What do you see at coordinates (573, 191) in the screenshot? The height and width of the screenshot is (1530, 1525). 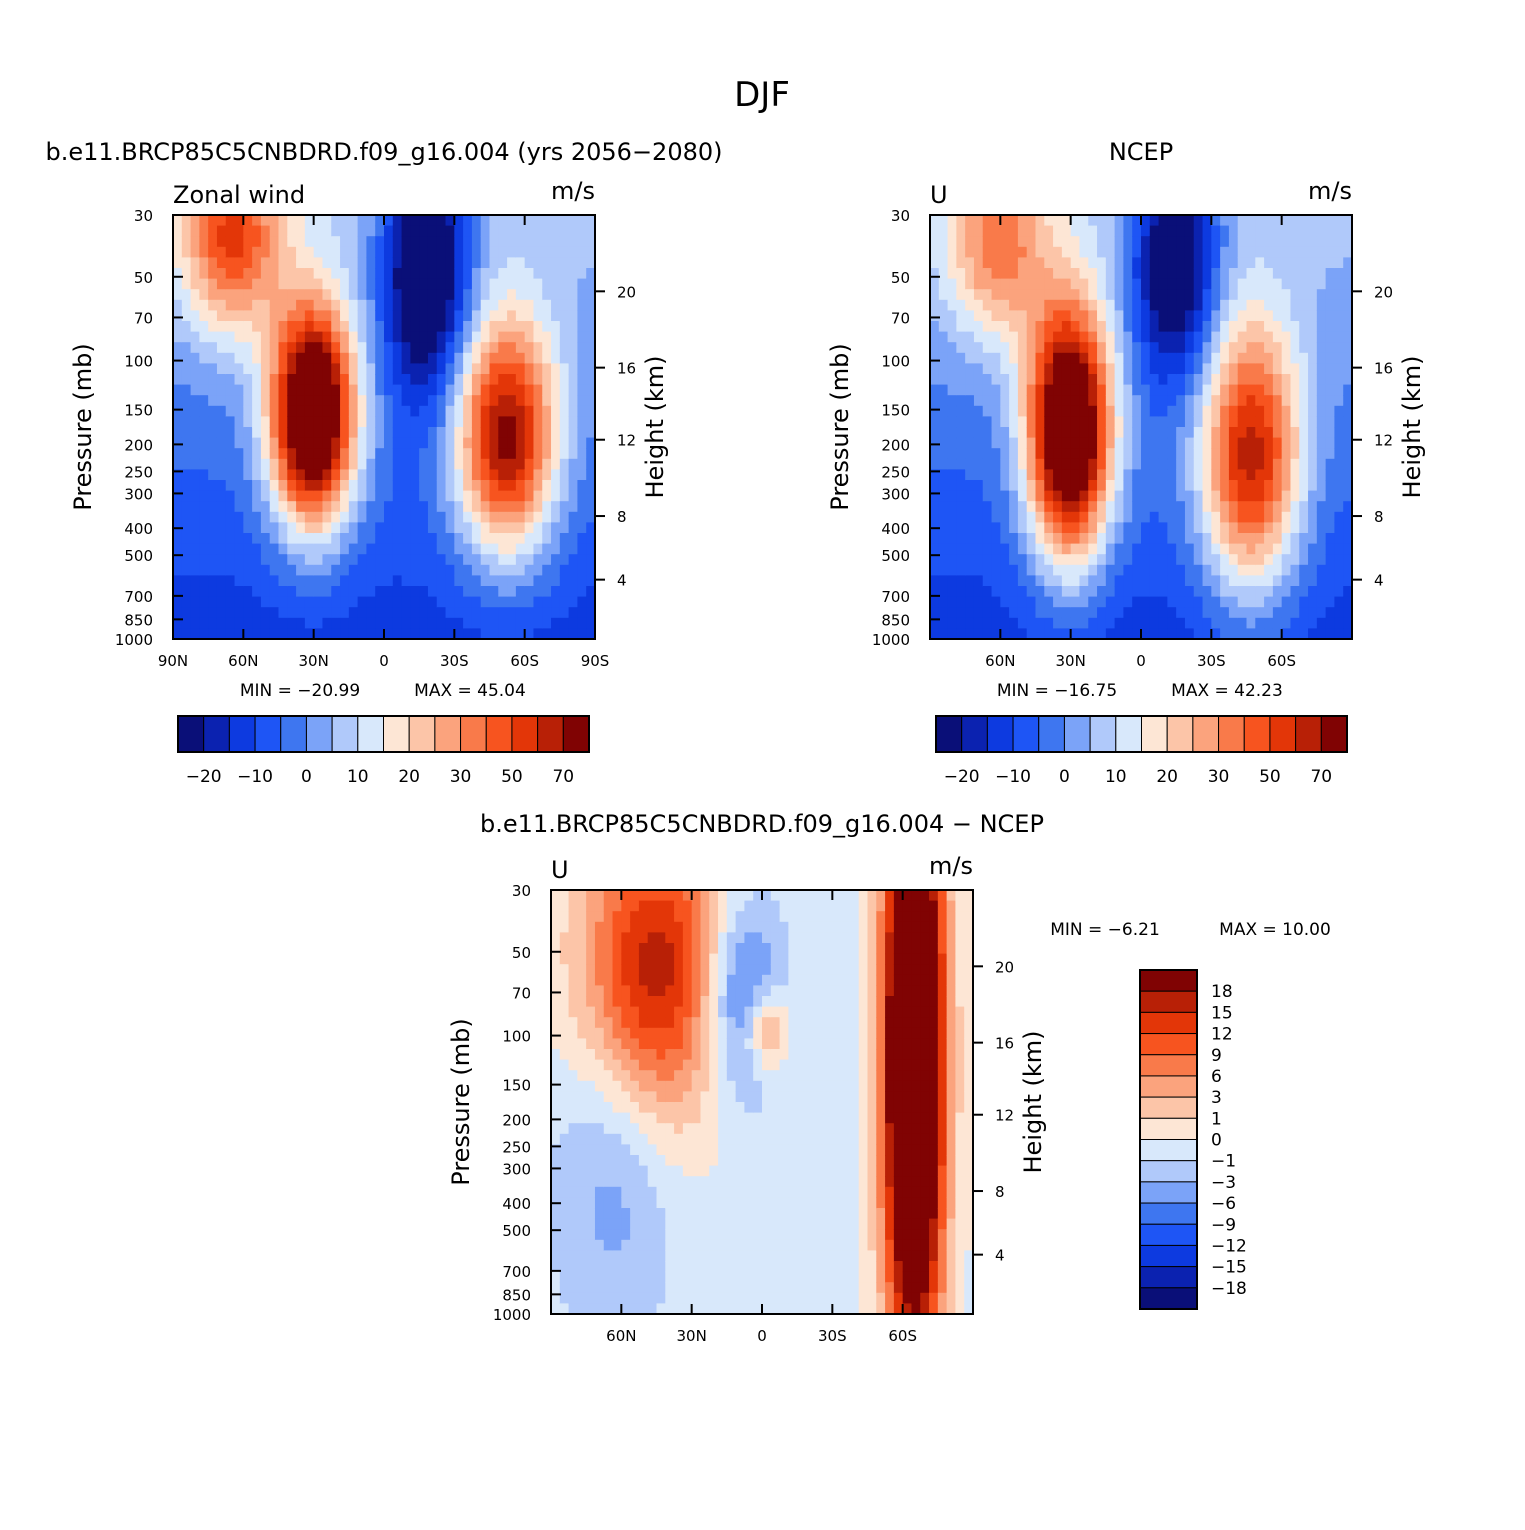 I see `units-label: m/s` at bounding box center [573, 191].